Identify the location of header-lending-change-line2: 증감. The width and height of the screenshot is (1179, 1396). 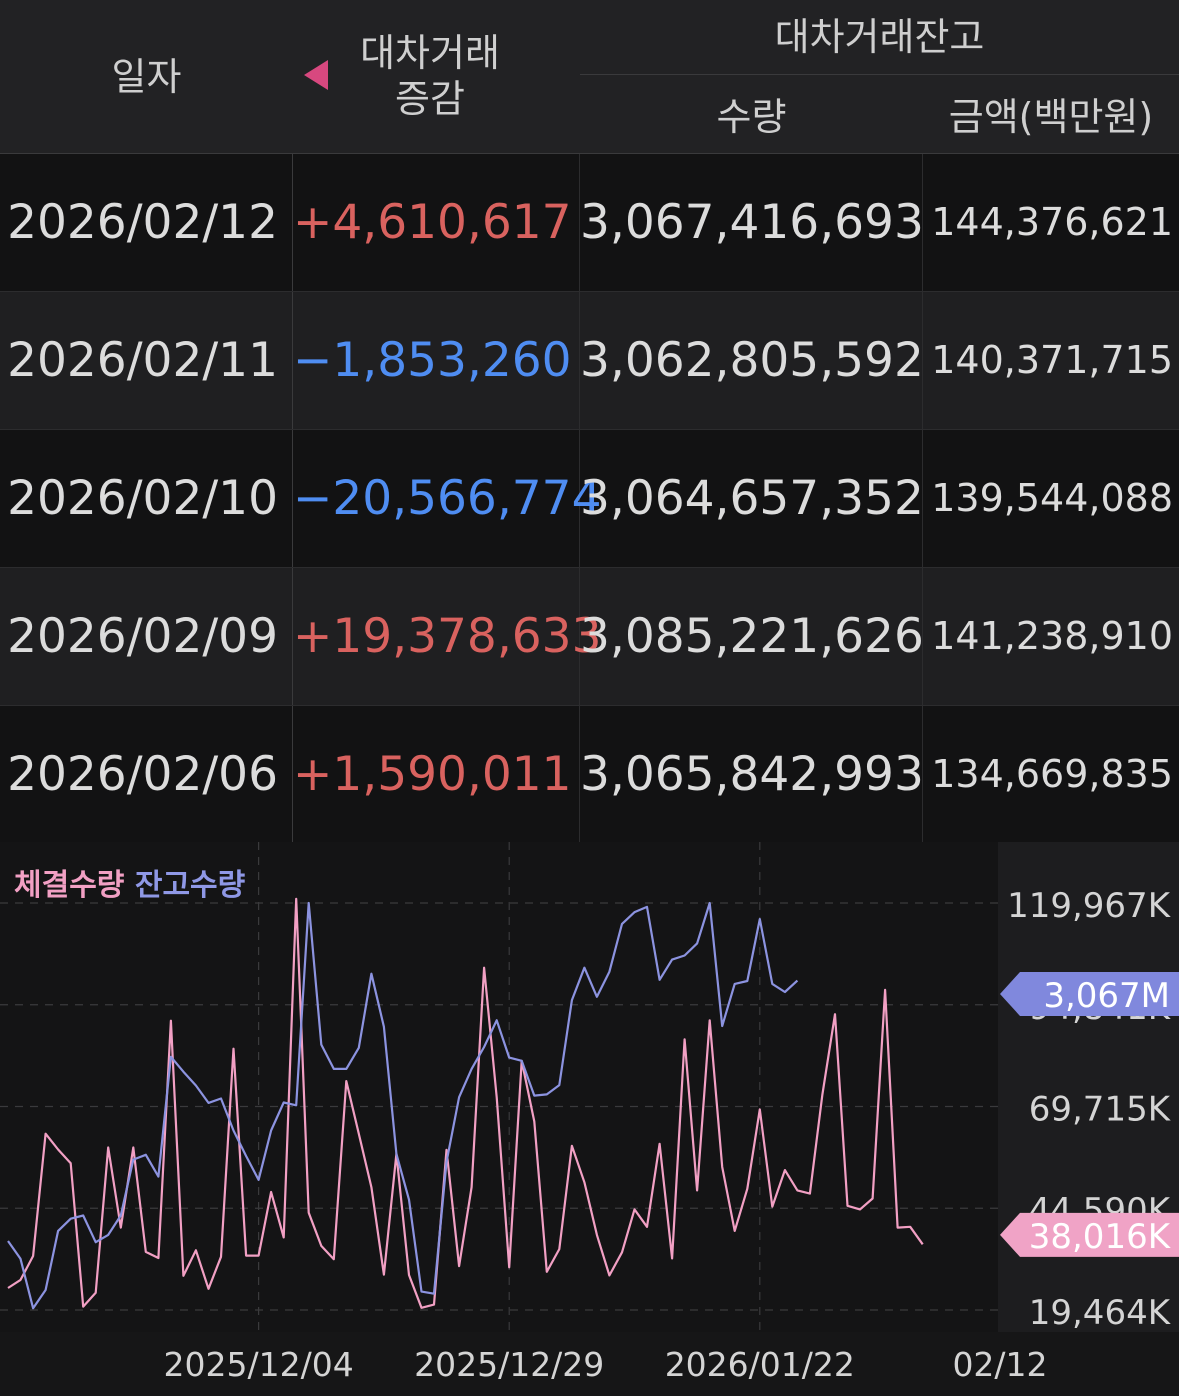
(430, 99).